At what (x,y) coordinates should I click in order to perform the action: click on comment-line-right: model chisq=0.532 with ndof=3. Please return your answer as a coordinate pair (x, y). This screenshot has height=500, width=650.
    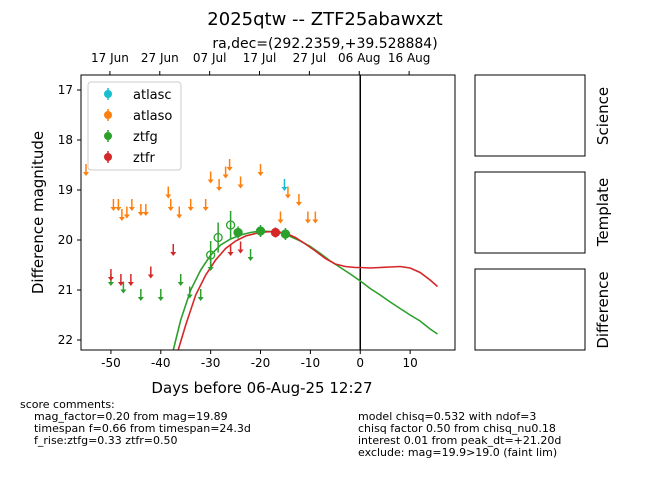
    Looking at the image, I should click on (447, 416).